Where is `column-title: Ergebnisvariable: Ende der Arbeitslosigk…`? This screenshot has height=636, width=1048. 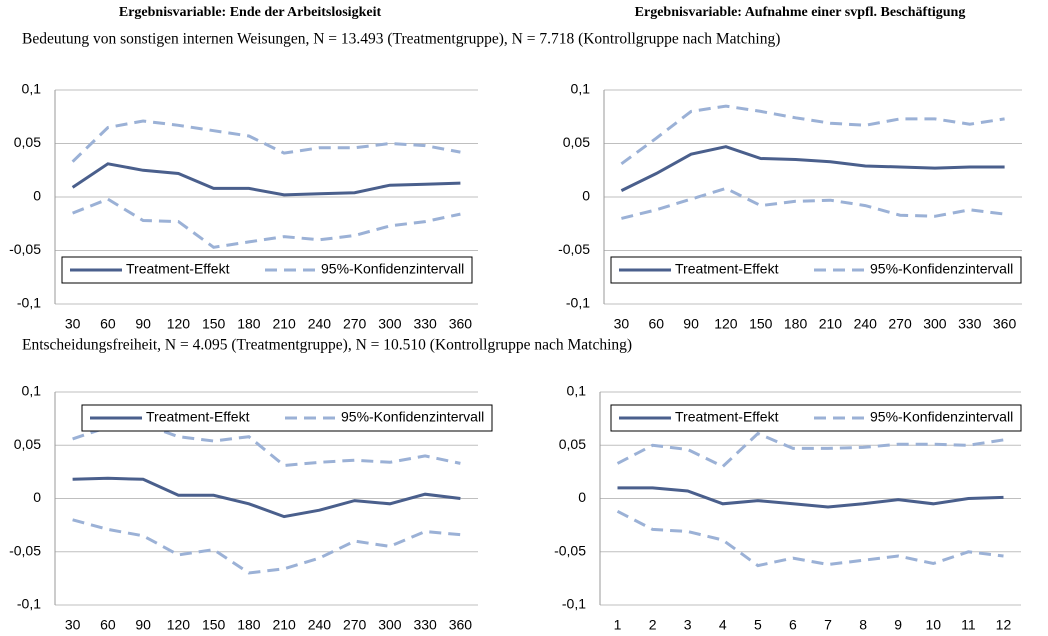
column-title: Ergebnisvariable: Ende der Arbeitslosigk… is located at coordinates (250, 12).